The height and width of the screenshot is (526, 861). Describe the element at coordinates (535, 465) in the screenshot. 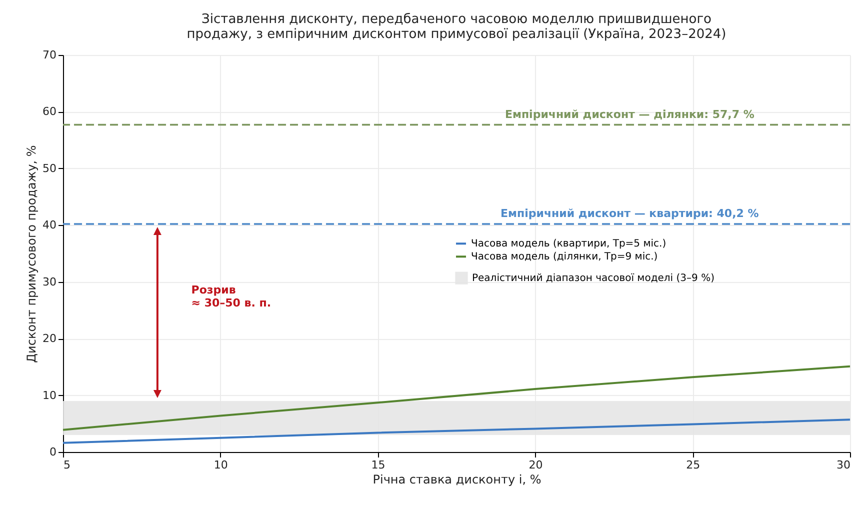

I see `x-tick-label: 20` at that location.